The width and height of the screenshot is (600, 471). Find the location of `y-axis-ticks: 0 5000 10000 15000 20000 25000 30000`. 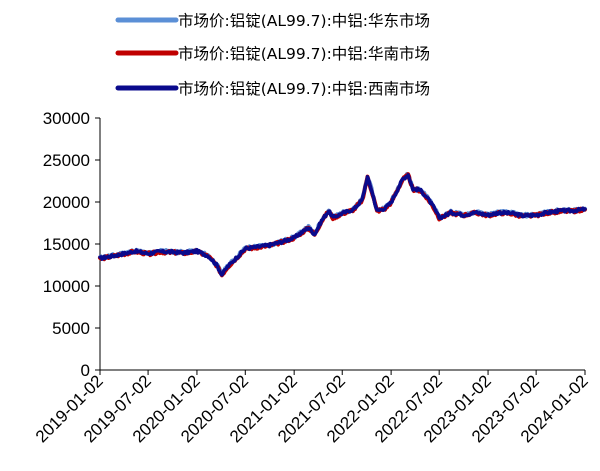

y-axis-ticks: 0 5000 10000 15000 20000 25000 30000 is located at coordinates (71, 244).